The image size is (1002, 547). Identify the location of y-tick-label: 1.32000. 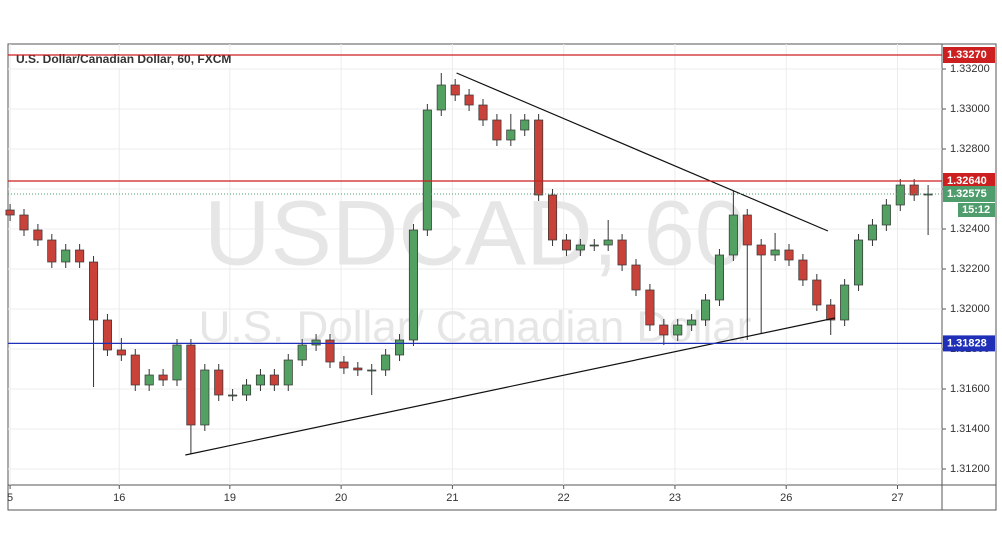
(970, 309).